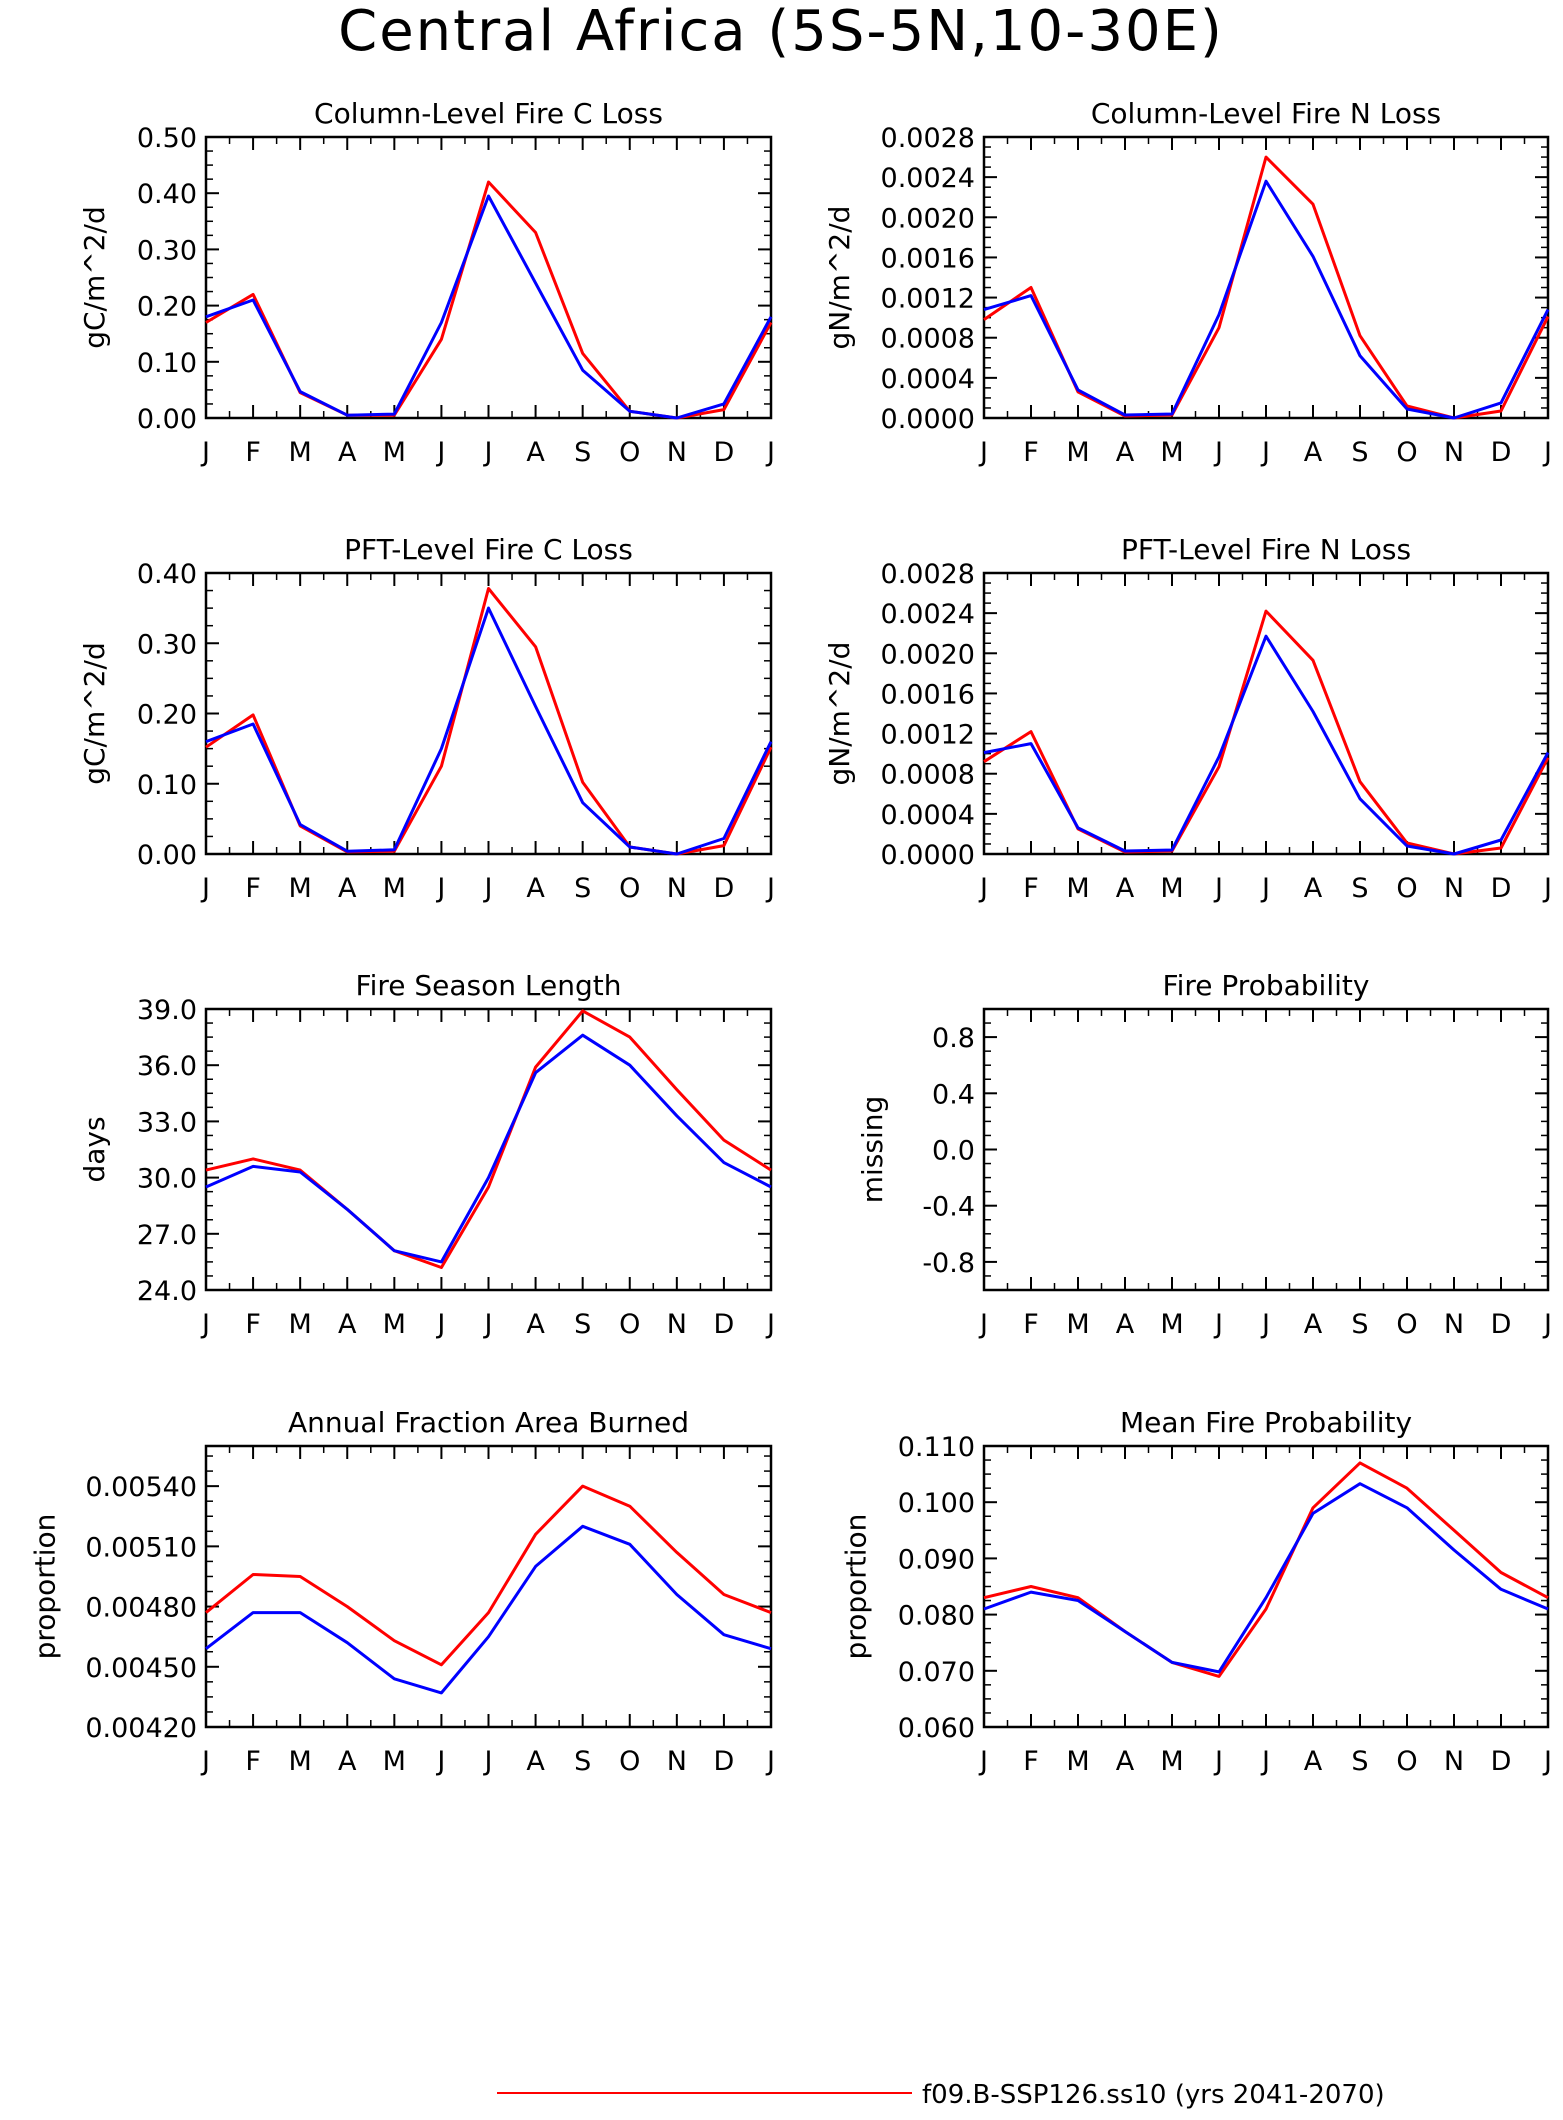  What do you see at coordinates (1266, 113) in the screenshot?
I see `panel-title: Column-Level Fire N Loss` at bounding box center [1266, 113].